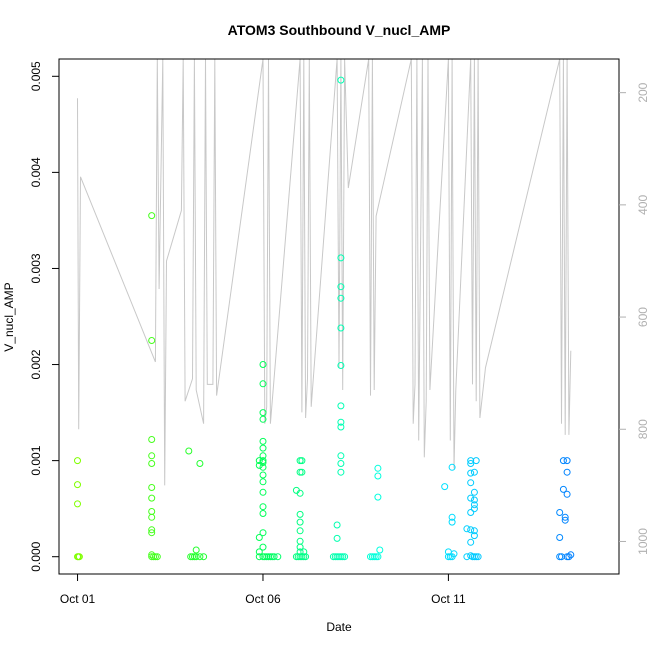  Describe the element at coordinates (36, 172) in the screenshot. I see `y-tick-label: 0.004` at that location.